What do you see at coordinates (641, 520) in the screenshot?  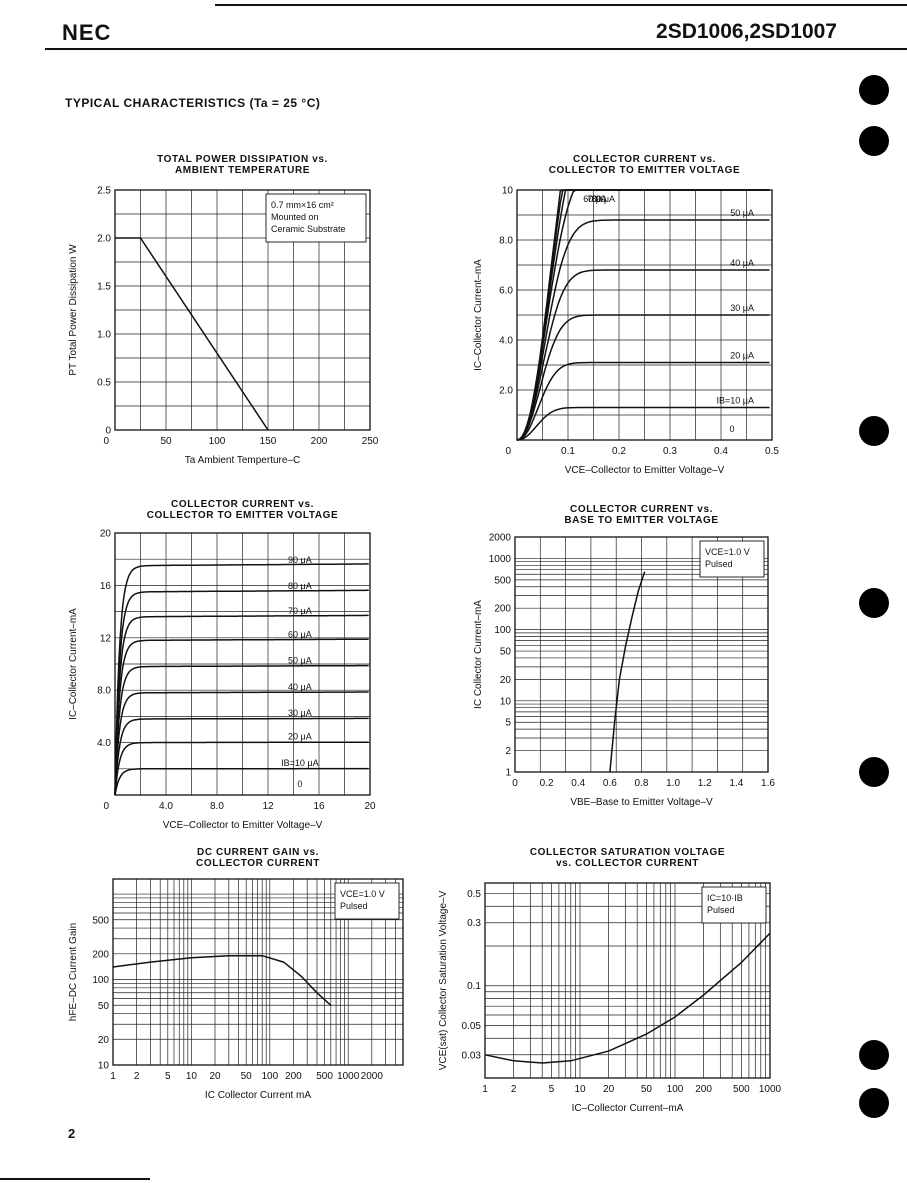 I see `chart-title: BASE TO EMITTER VOLTAGE` at bounding box center [641, 520].